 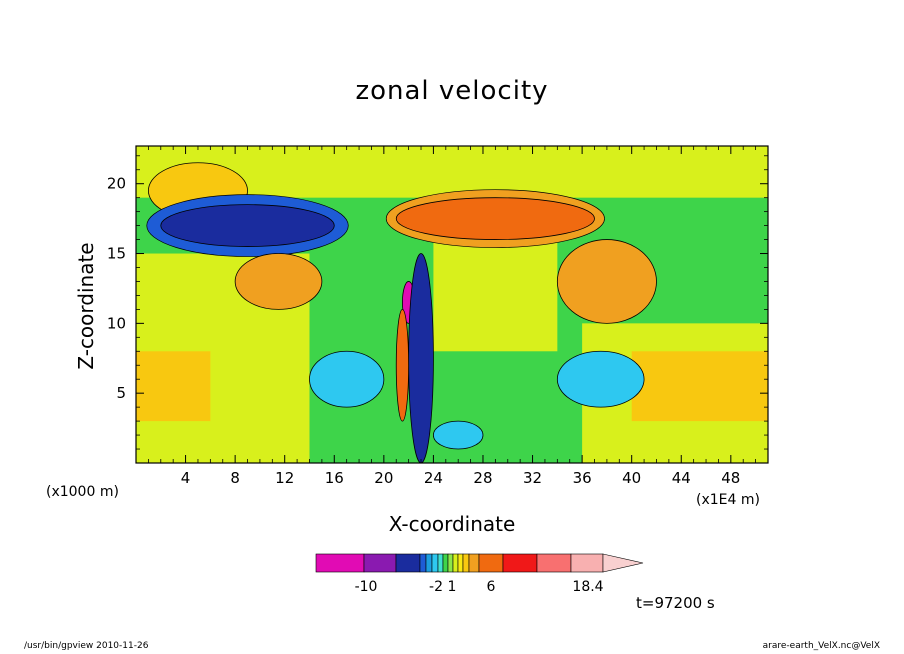 What do you see at coordinates (116, 254) in the screenshot?
I see `y-tick-label: 15` at bounding box center [116, 254].